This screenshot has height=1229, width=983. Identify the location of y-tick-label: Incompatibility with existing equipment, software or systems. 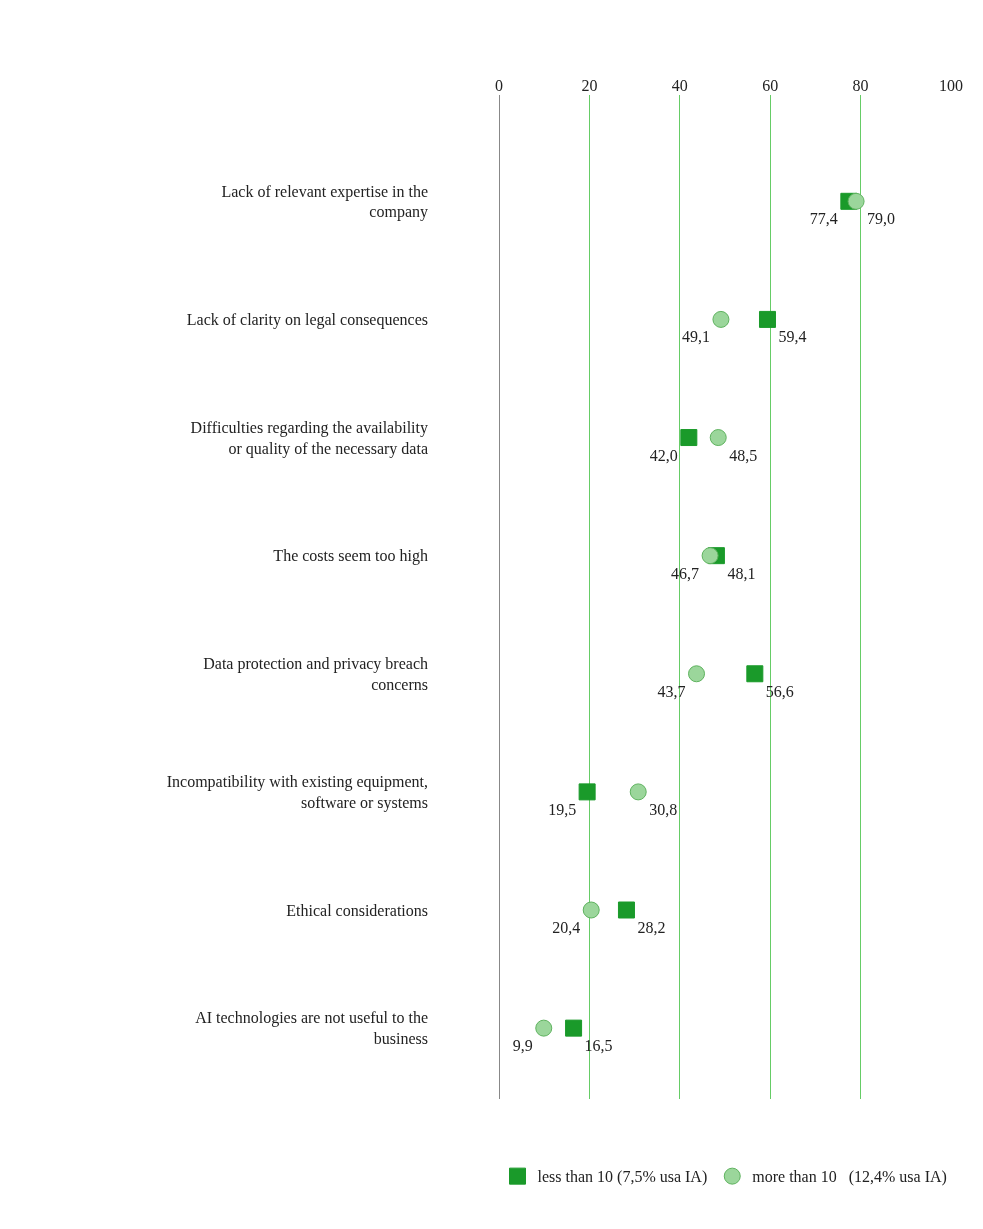
(297, 792).